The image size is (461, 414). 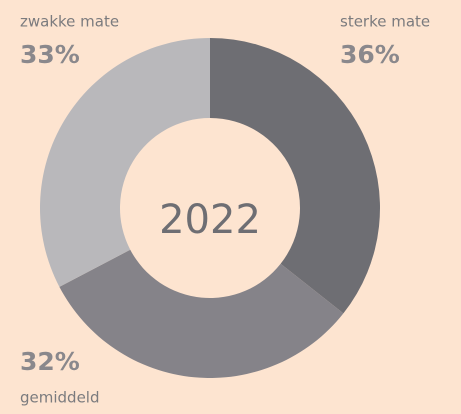 What do you see at coordinates (370, 54) in the screenshot?
I see `slice-value-label: 36%` at bounding box center [370, 54].